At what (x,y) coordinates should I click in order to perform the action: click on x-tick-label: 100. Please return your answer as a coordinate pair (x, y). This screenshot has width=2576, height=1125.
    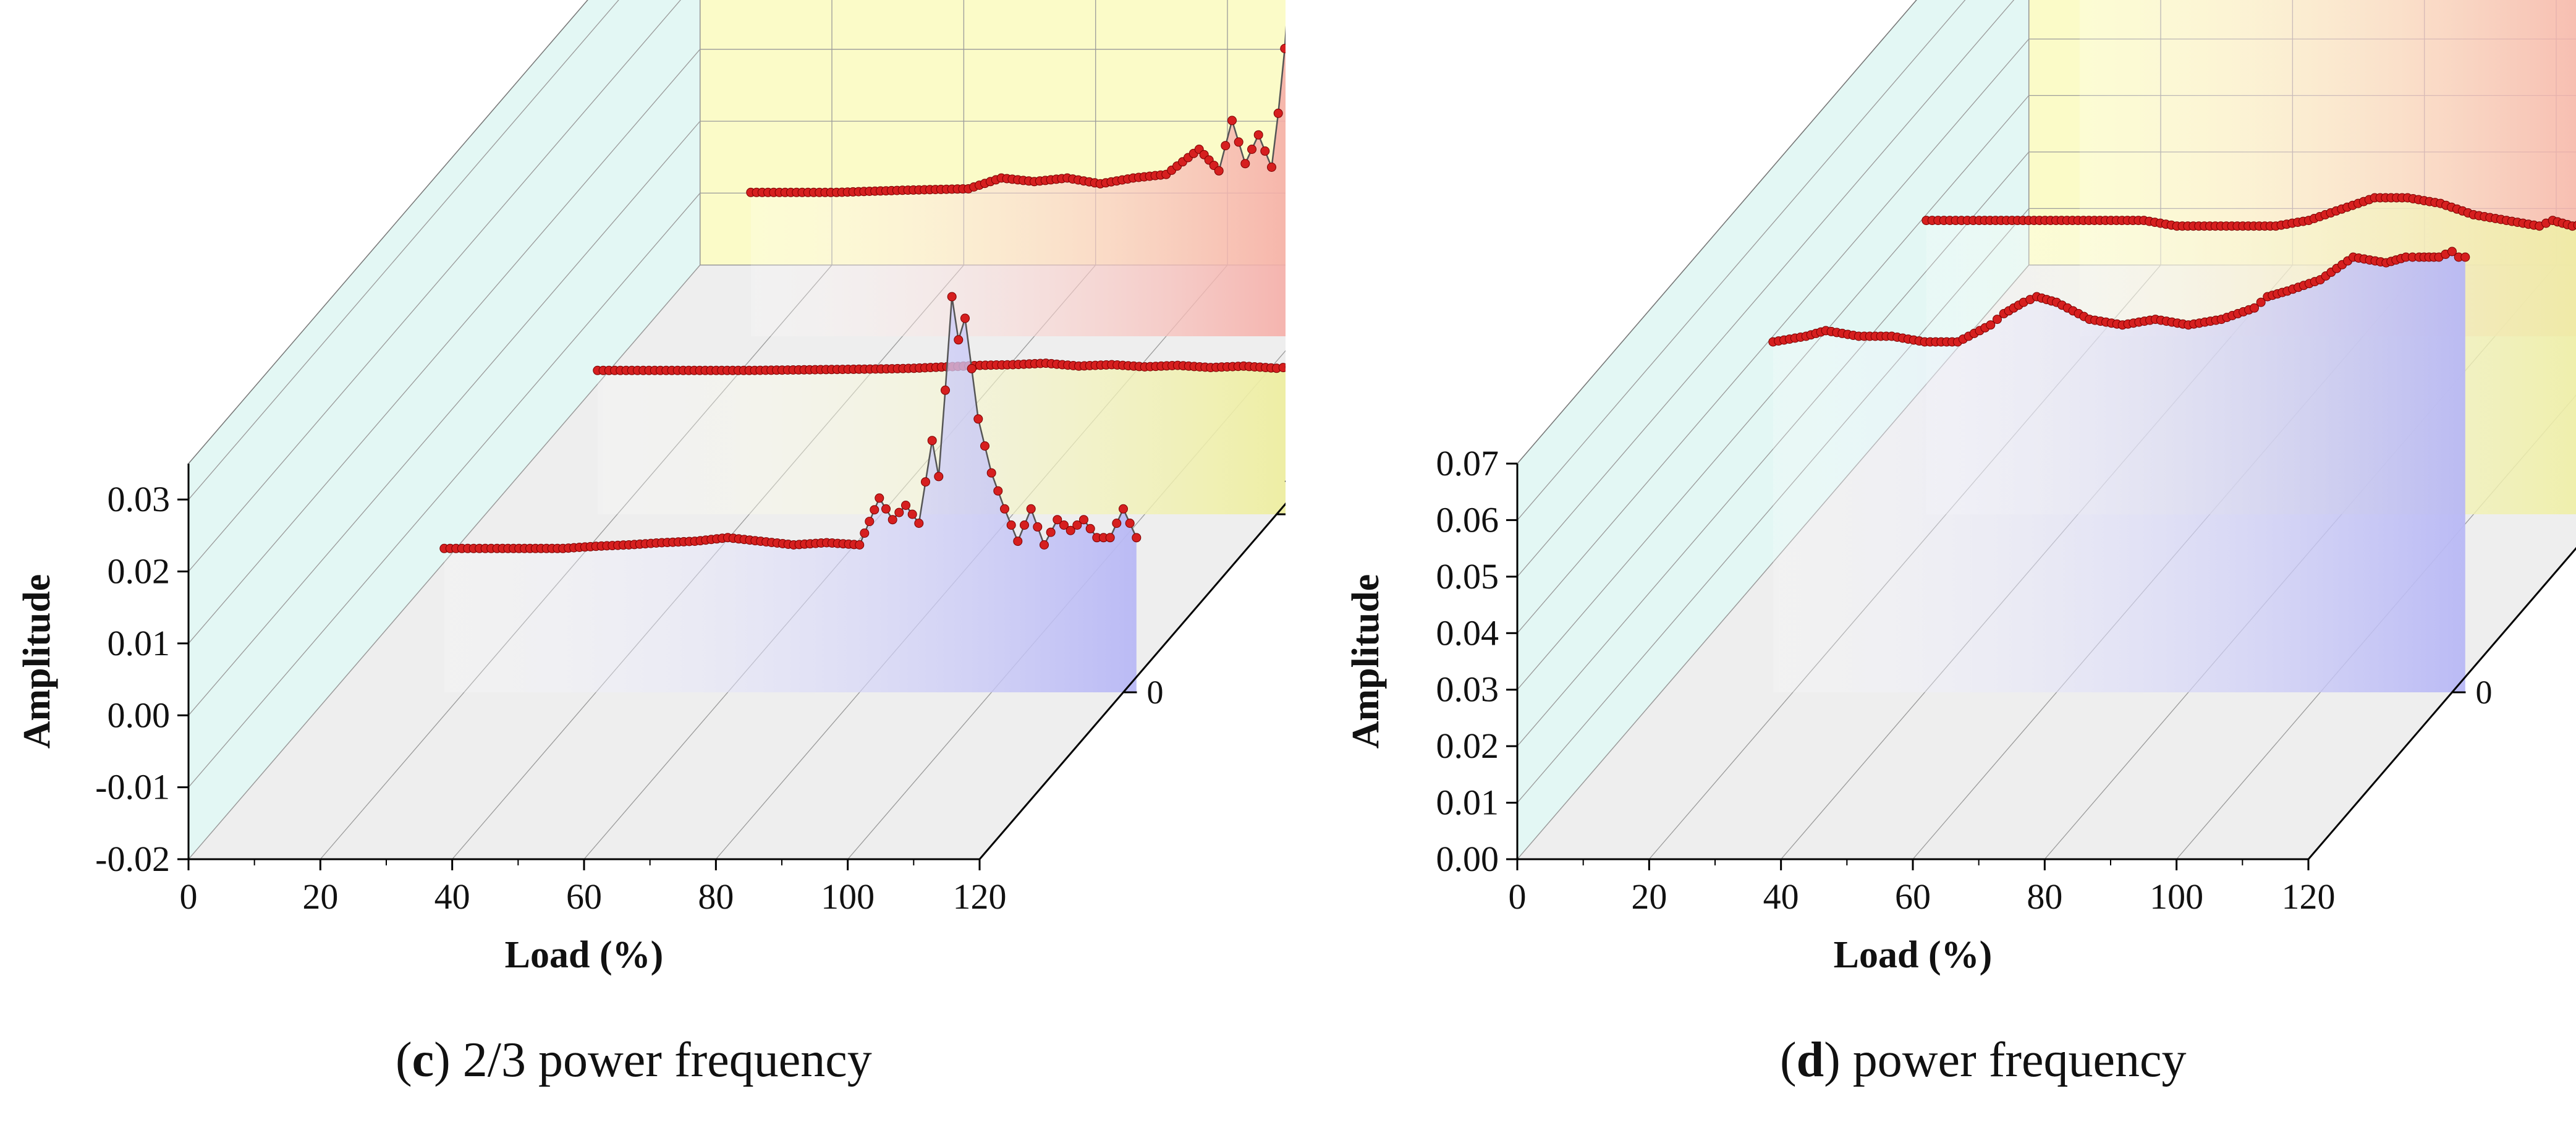
    Looking at the image, I should click on (2176, 897).